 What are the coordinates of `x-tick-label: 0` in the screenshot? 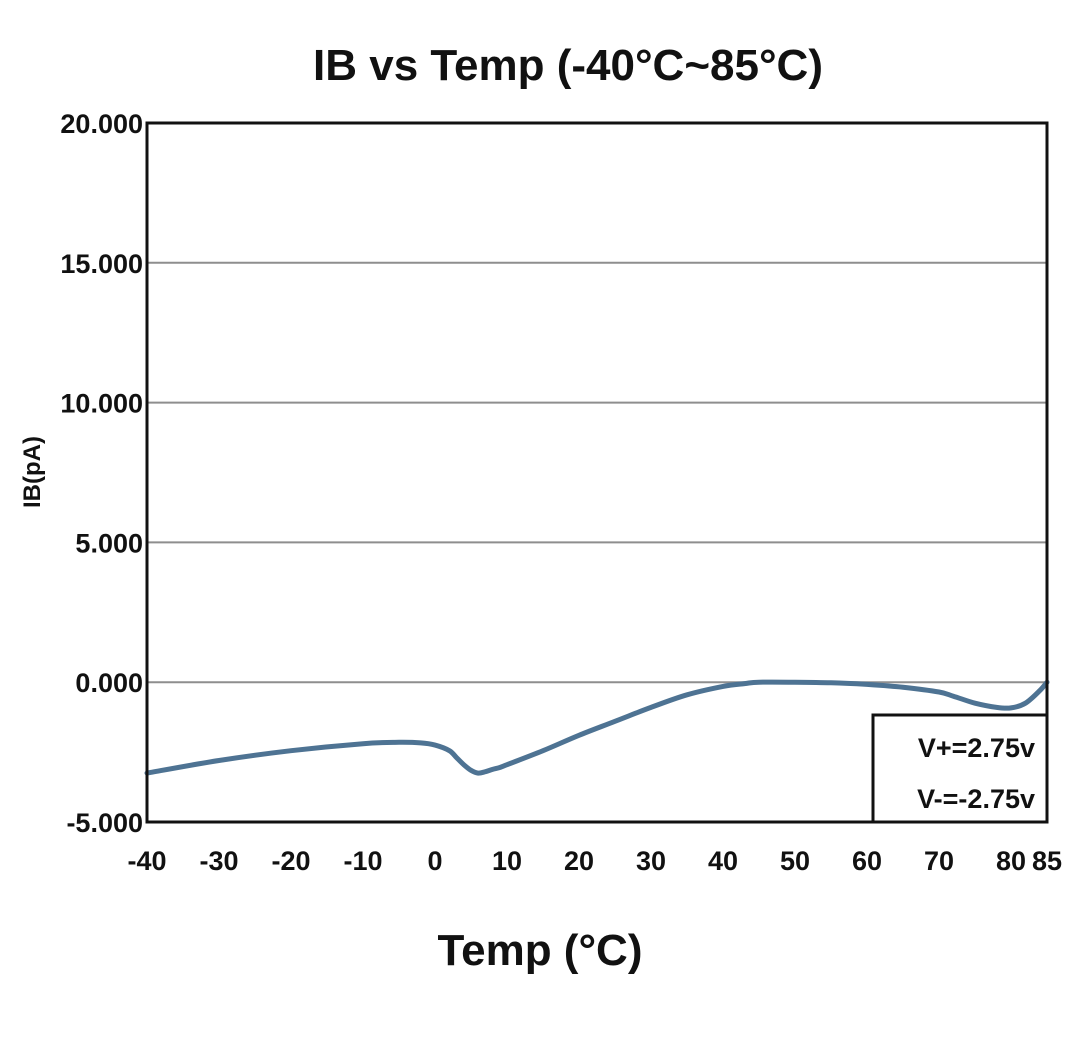 It's located at (434, 861).